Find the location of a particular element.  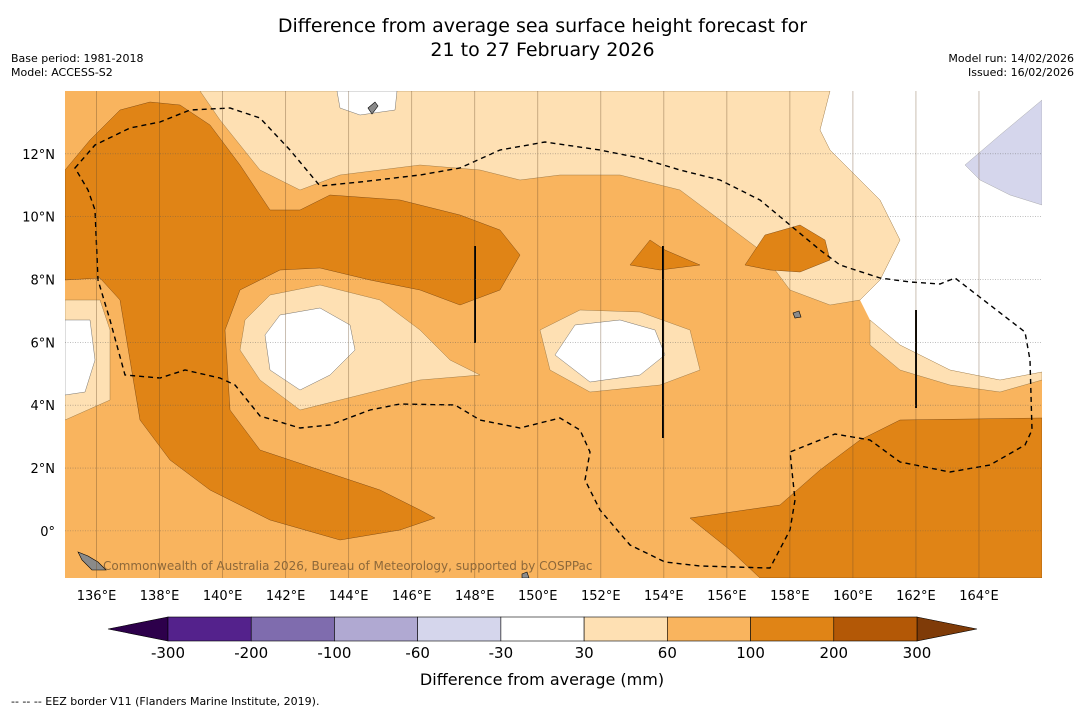

y-tick-label: 0° is located at coordinates (47, 532).